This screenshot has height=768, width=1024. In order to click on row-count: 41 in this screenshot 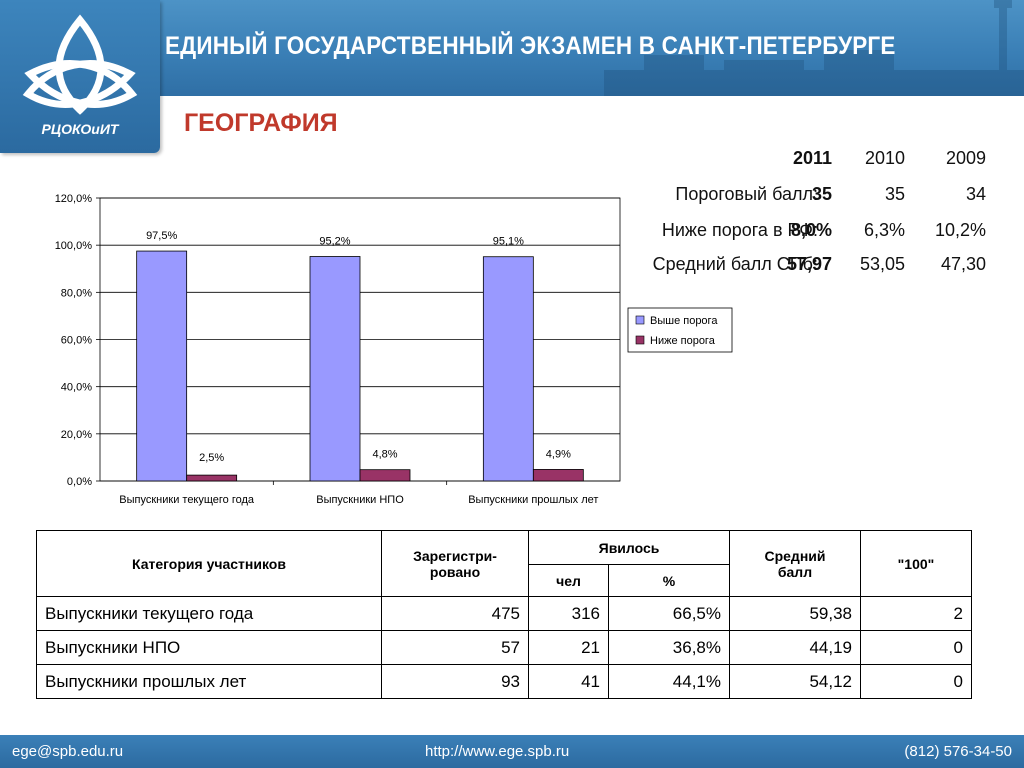, I will do `click(568, 681)`.